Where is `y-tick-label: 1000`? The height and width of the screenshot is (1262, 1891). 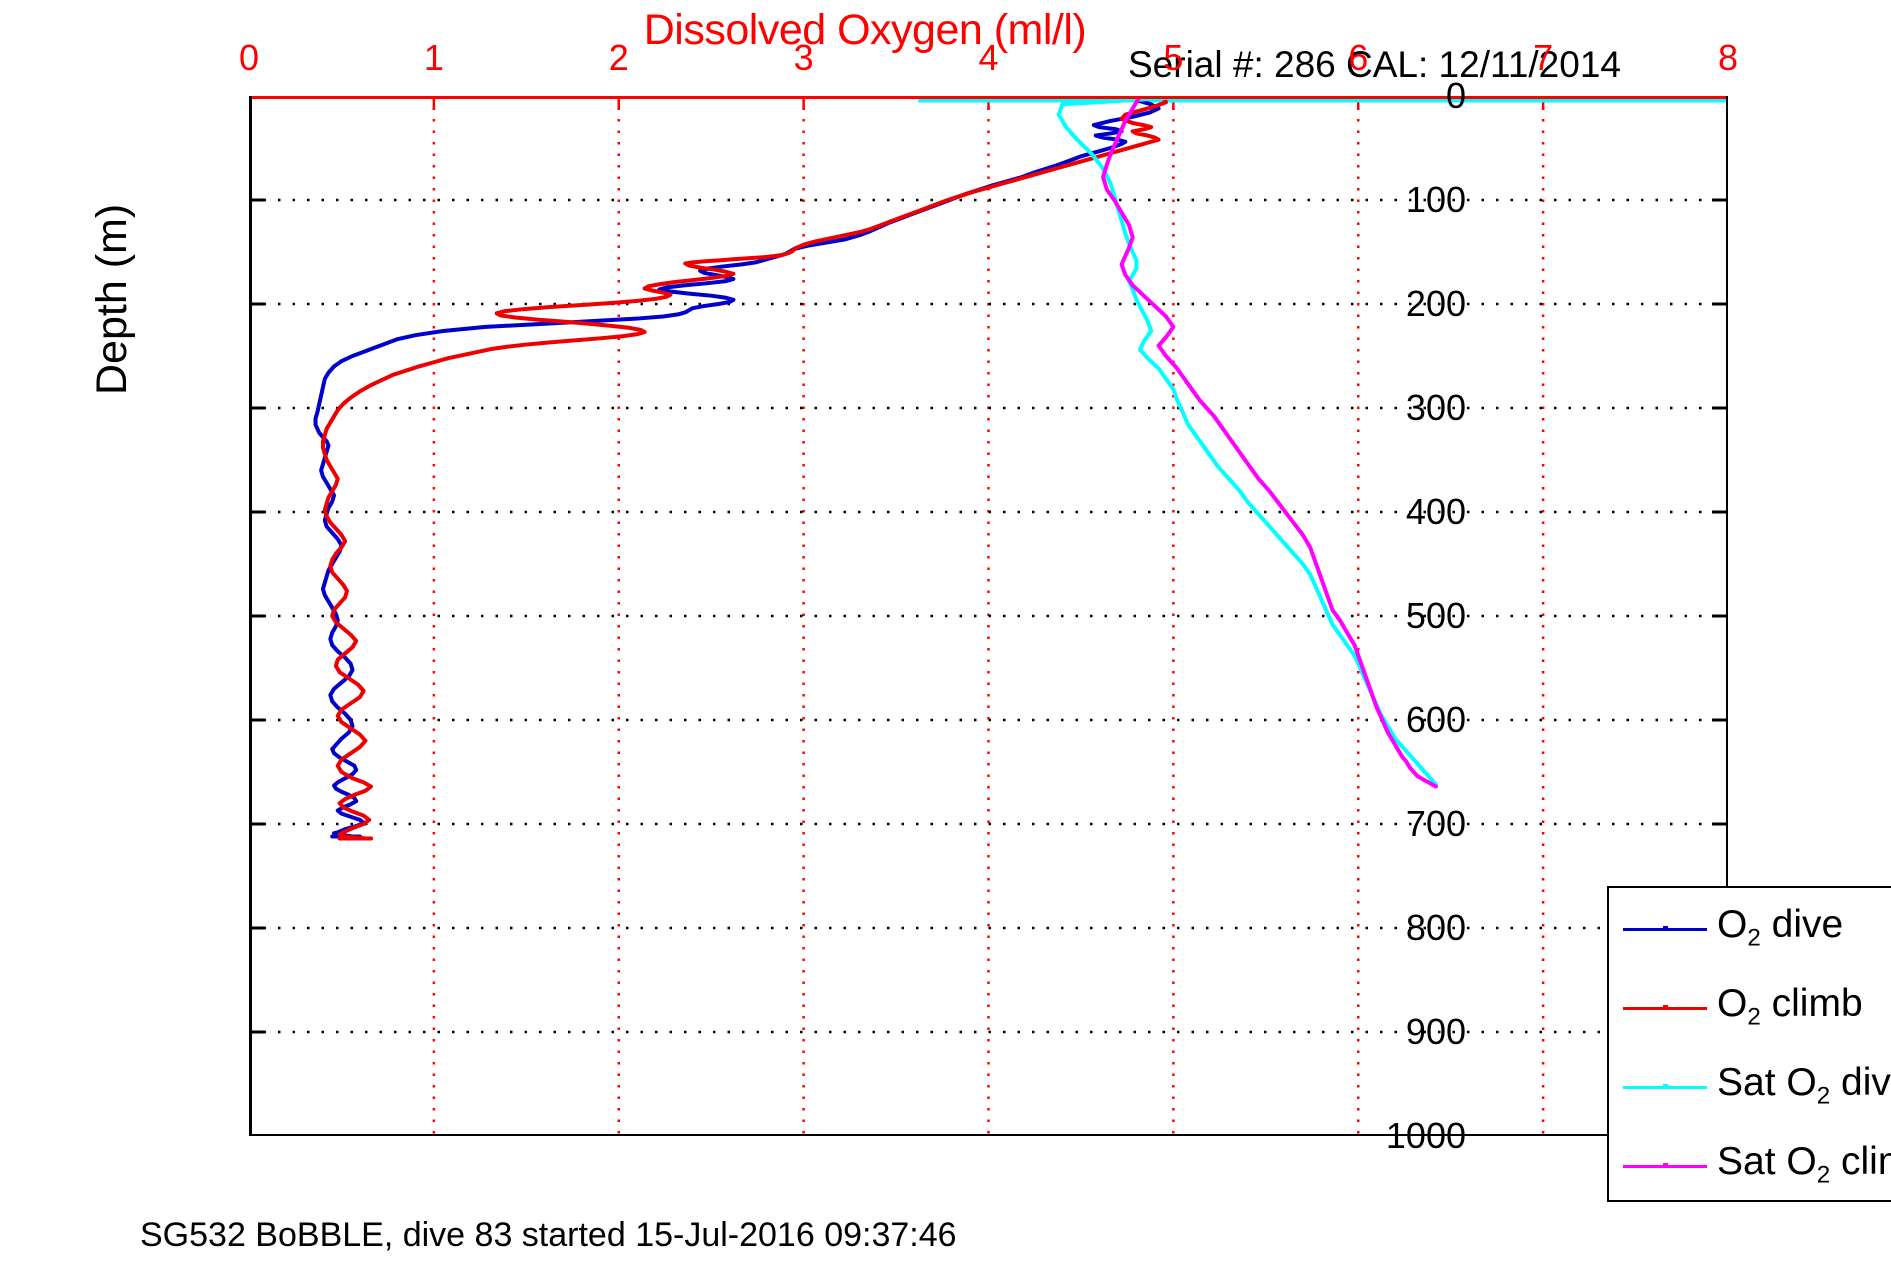
y-tick-label: 1000 is located at coordinates (1425, 1135).